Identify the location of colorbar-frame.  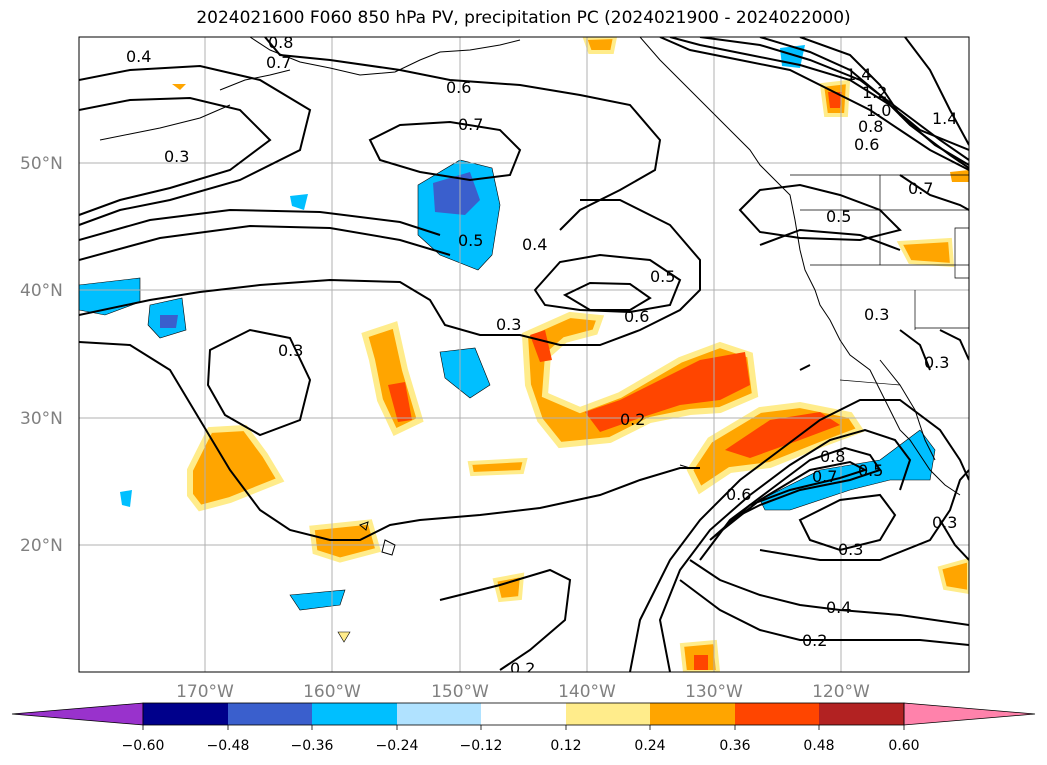
(523, 714).